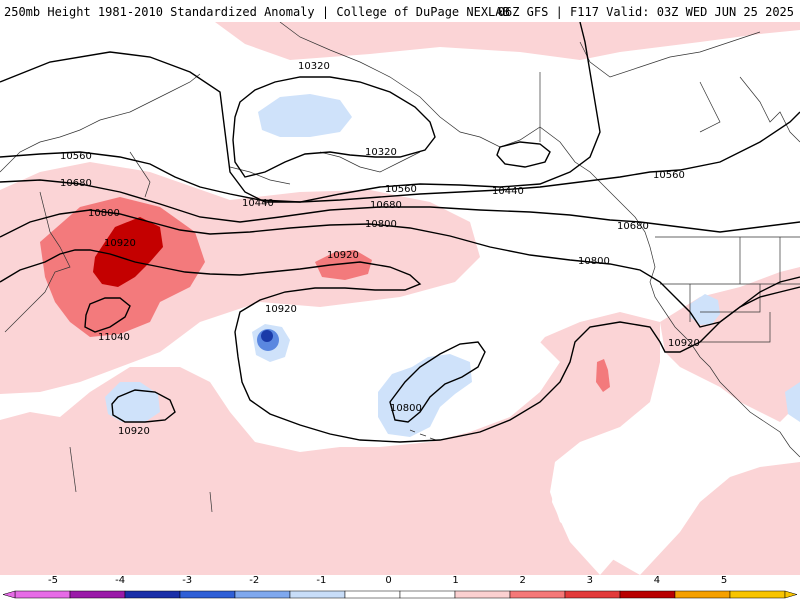 This screenshot has height=604, width=800. What do you see at coordinates (187, 580) in the screenshot?
I see `colorbar-tick-label: -3` at bounding box center [187, 580].